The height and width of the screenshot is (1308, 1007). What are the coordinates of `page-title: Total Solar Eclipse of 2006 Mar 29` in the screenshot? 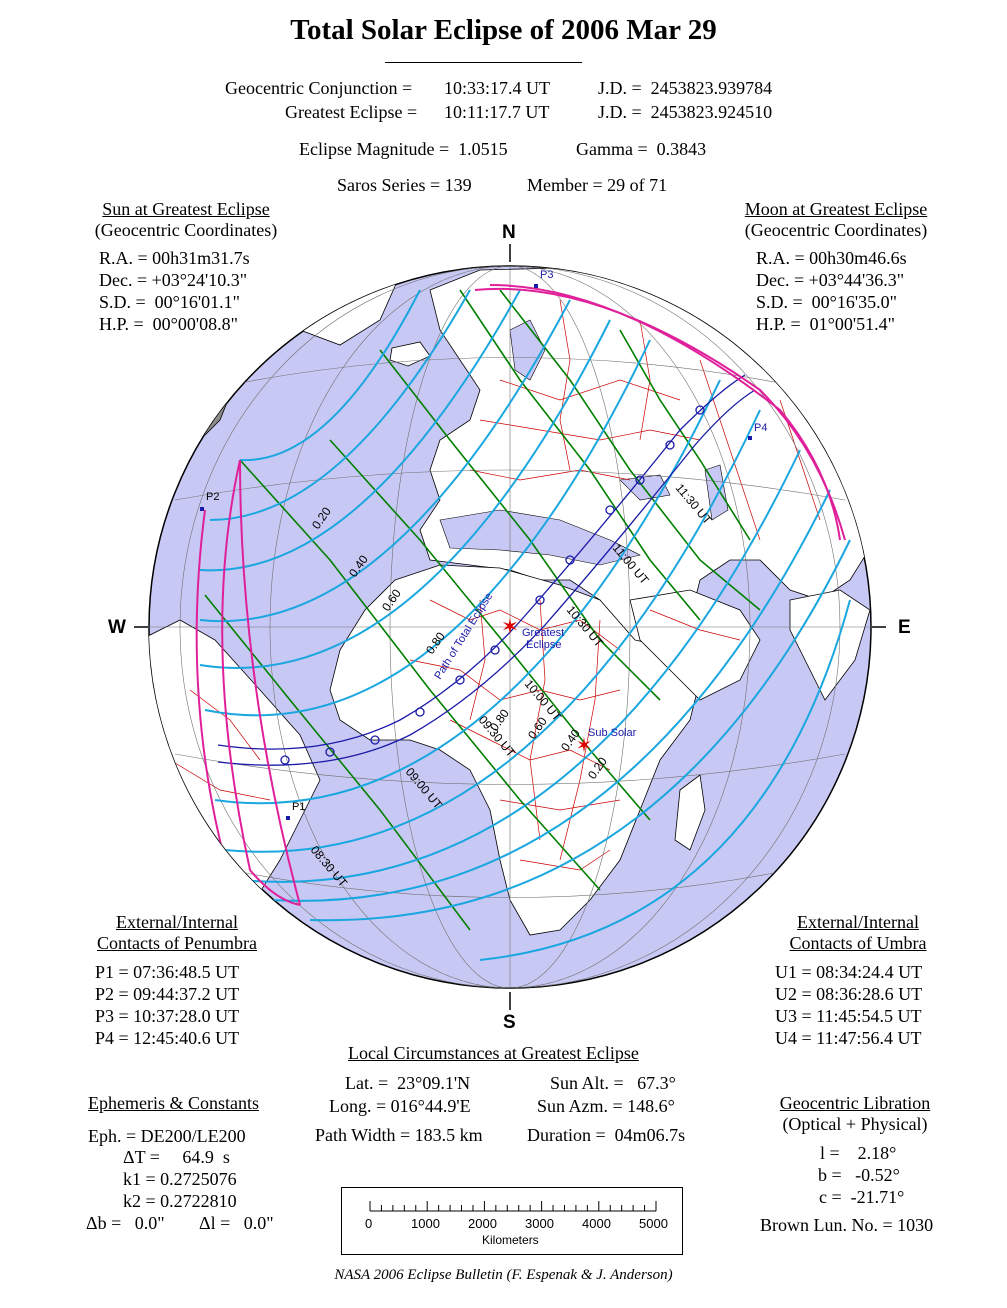 It's located at (503, 30).